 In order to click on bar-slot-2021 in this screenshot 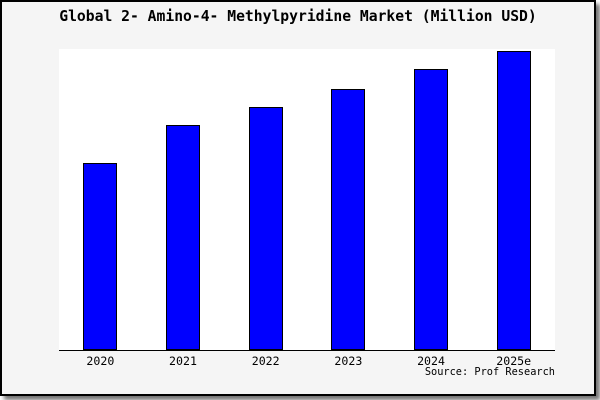, I will do `click(183, 199)`.